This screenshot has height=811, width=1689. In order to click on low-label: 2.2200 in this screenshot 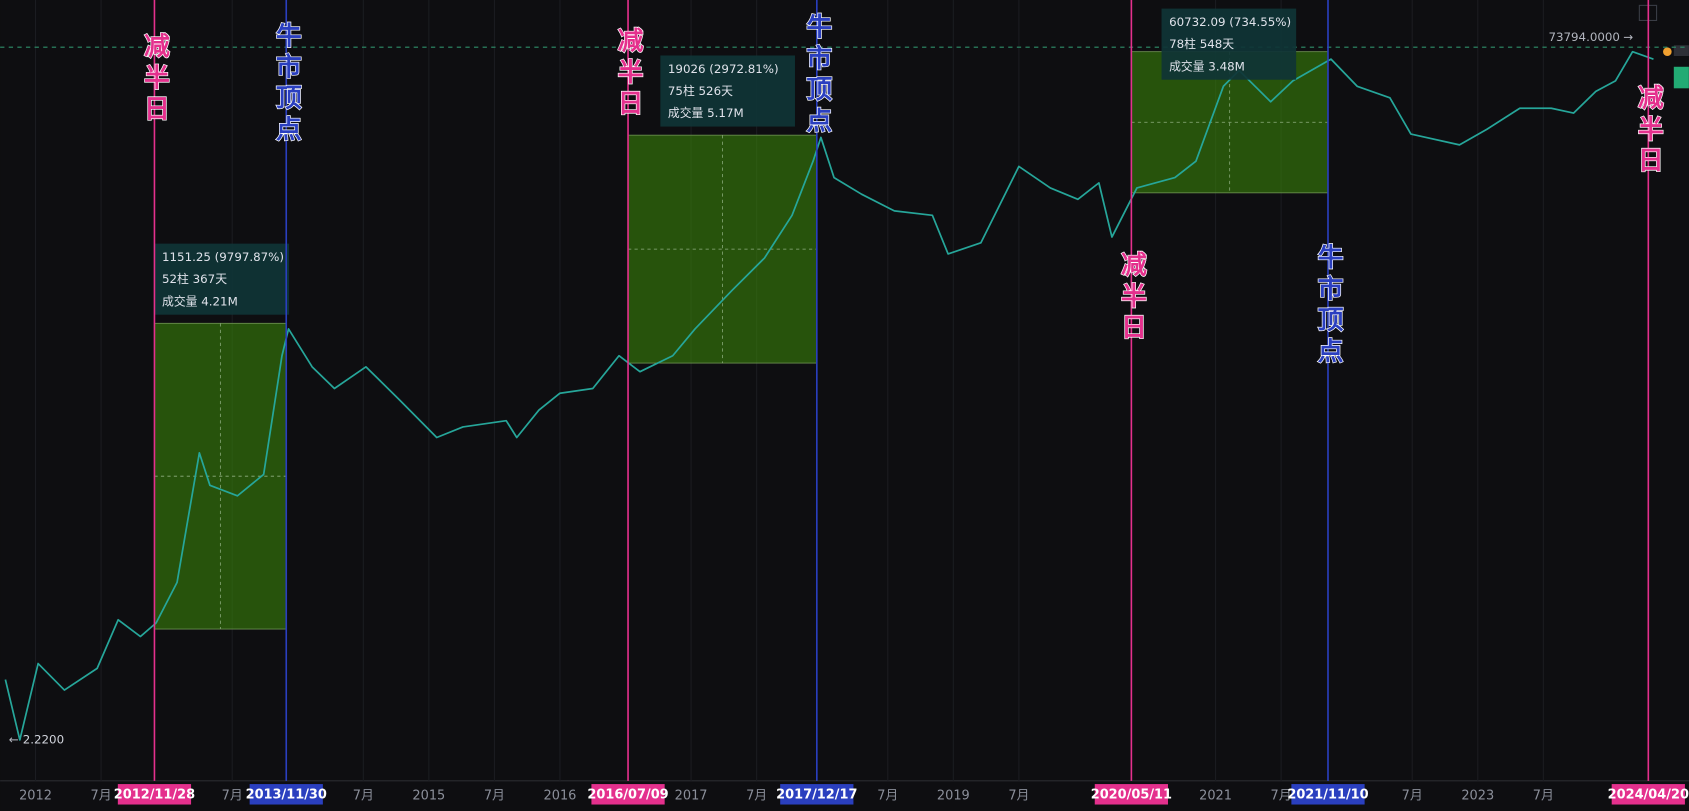, I will do `click(43, 739)`.